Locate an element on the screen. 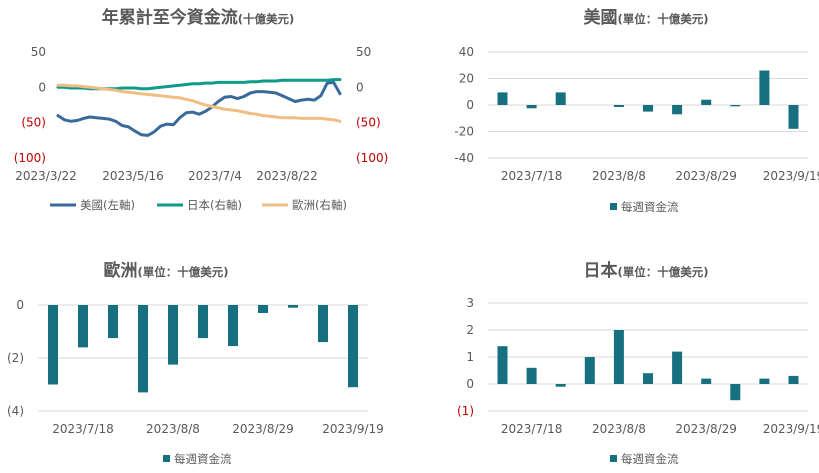 The height and width of the screenshot is (473, 819). chart-title: 年累計至今資金流(十億美元) is located at coordinates (198, 17).